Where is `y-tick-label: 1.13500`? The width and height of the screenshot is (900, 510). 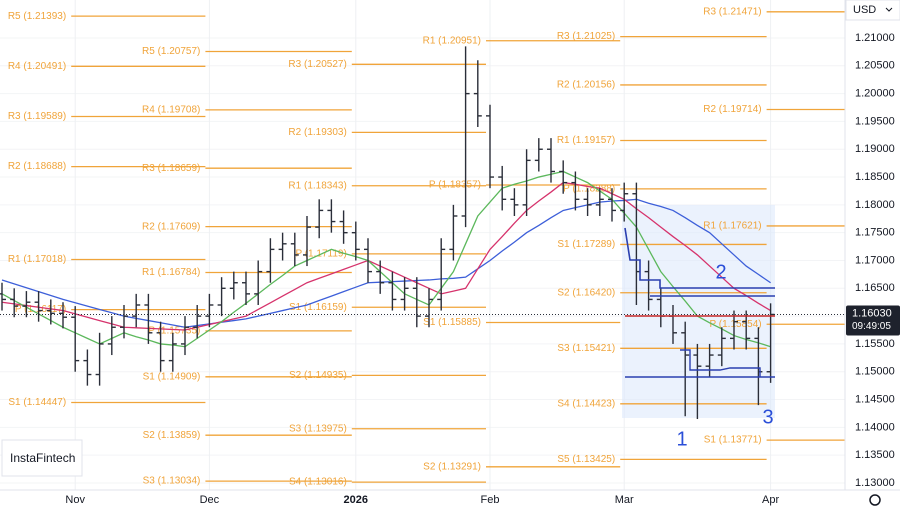
y-tick-label: 1.13500 is located at coordinates (875, 455).